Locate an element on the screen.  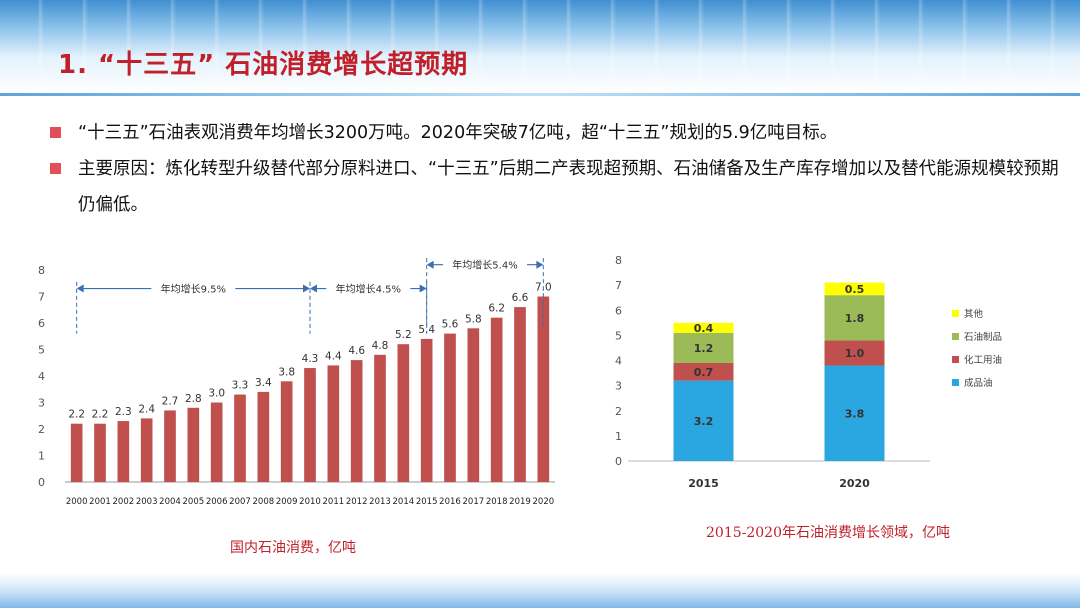
x-tick-label: 2004 is located at coordinates (170, 502).